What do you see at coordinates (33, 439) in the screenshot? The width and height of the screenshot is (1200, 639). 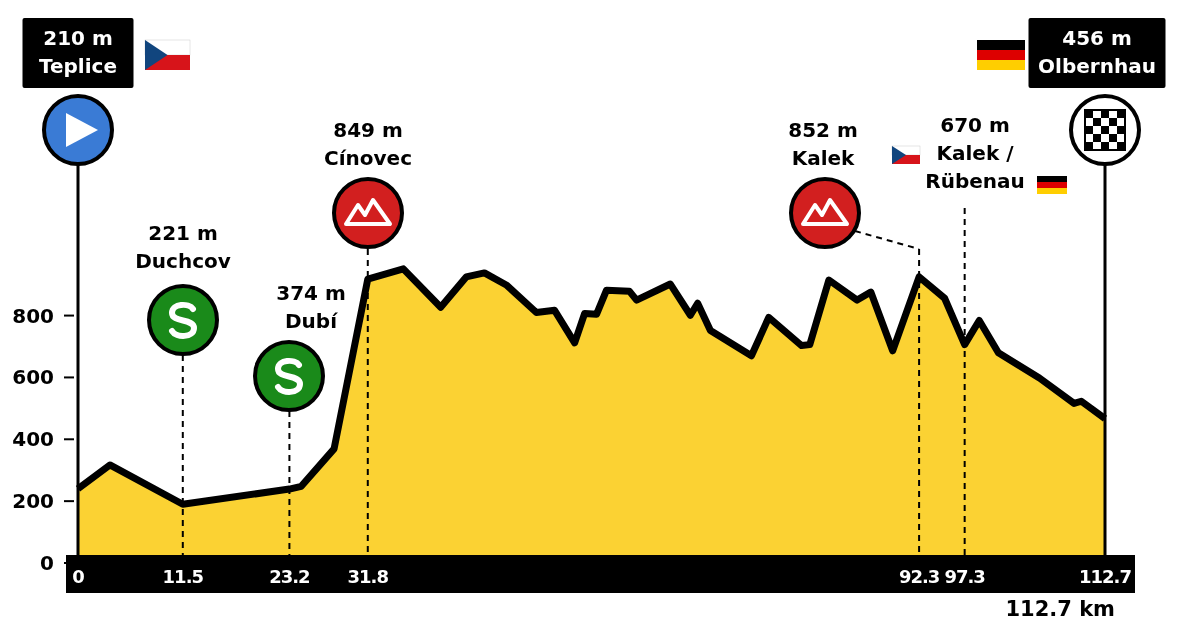 I see `y-tick-label: 400` at bounding box center [33, 439].